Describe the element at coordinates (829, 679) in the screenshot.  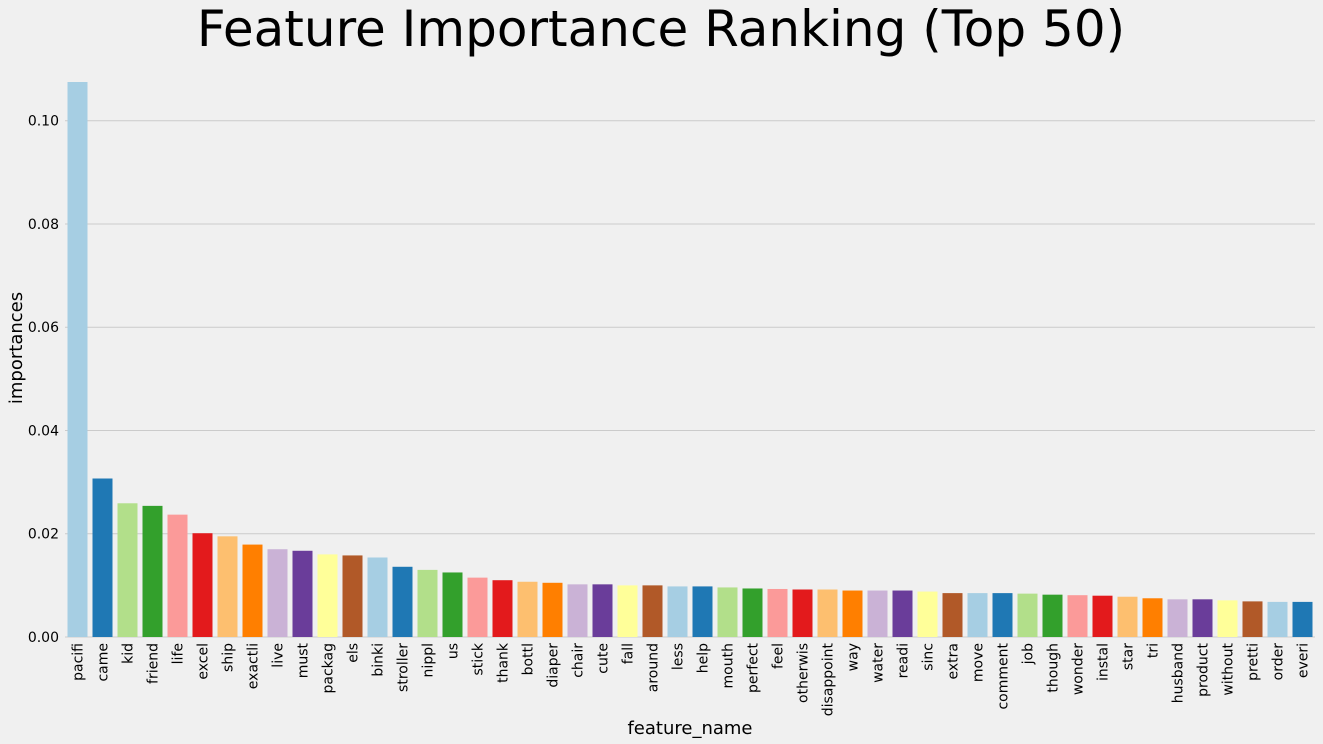
I see `x-tick-label: disappoint` at that location.